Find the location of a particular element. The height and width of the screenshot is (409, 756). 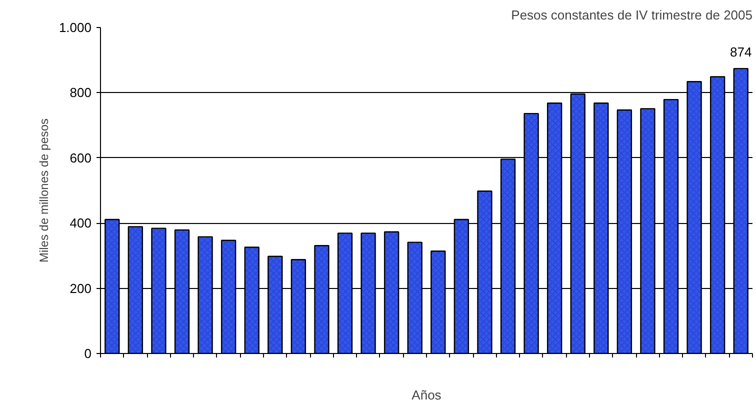

chart-subtitle: Pesos constantes de IV trimestre de 2005 is located at coordinates (631, 15).